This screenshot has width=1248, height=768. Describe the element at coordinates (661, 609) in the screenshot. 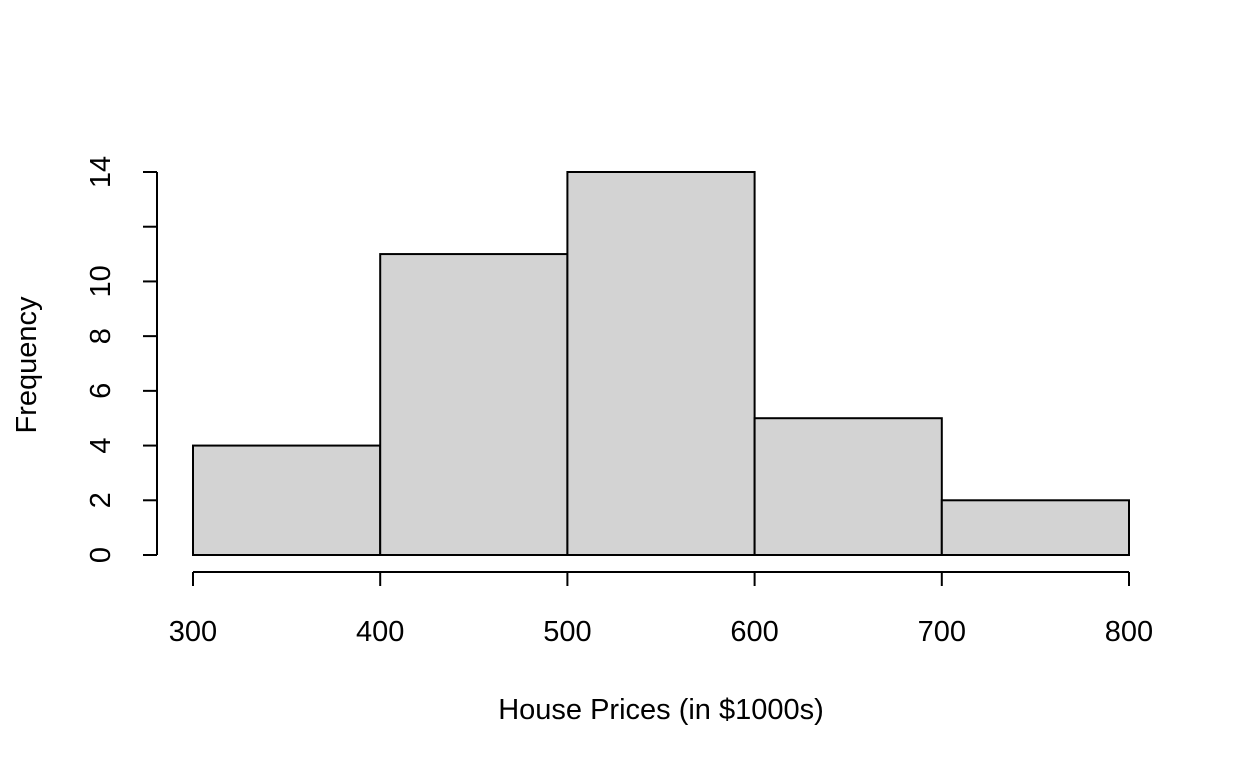

I see `x-axis: 300 400 500 600 700 800` at that location.